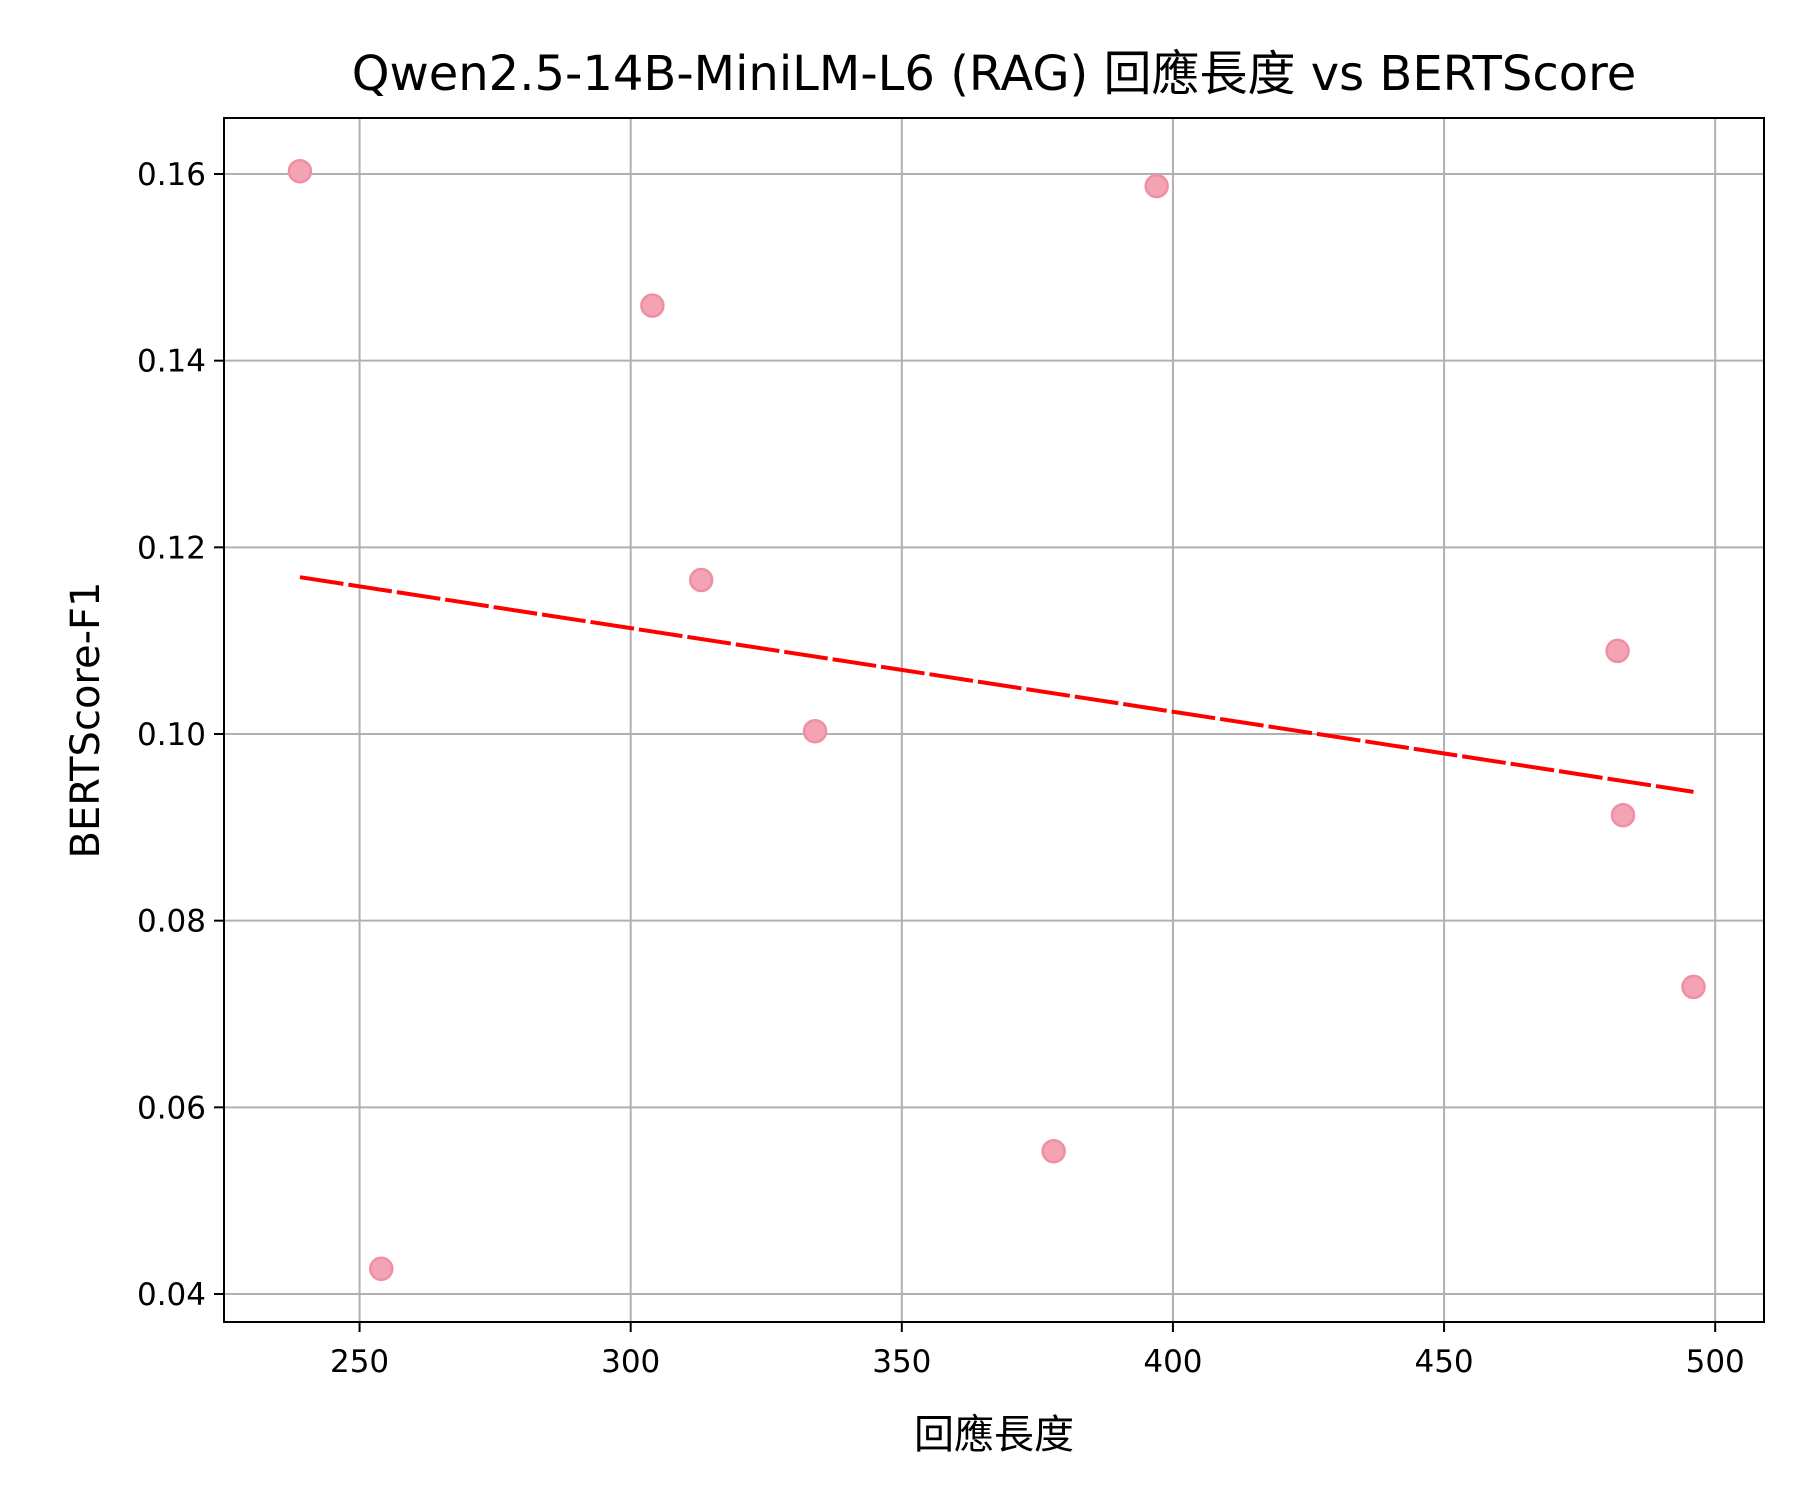 The height and width of the screenshot is (1500, 1800). Describe the element at coordinates (630, 1362) in the screenshot. I see `x-tick-label: 300` at that location.